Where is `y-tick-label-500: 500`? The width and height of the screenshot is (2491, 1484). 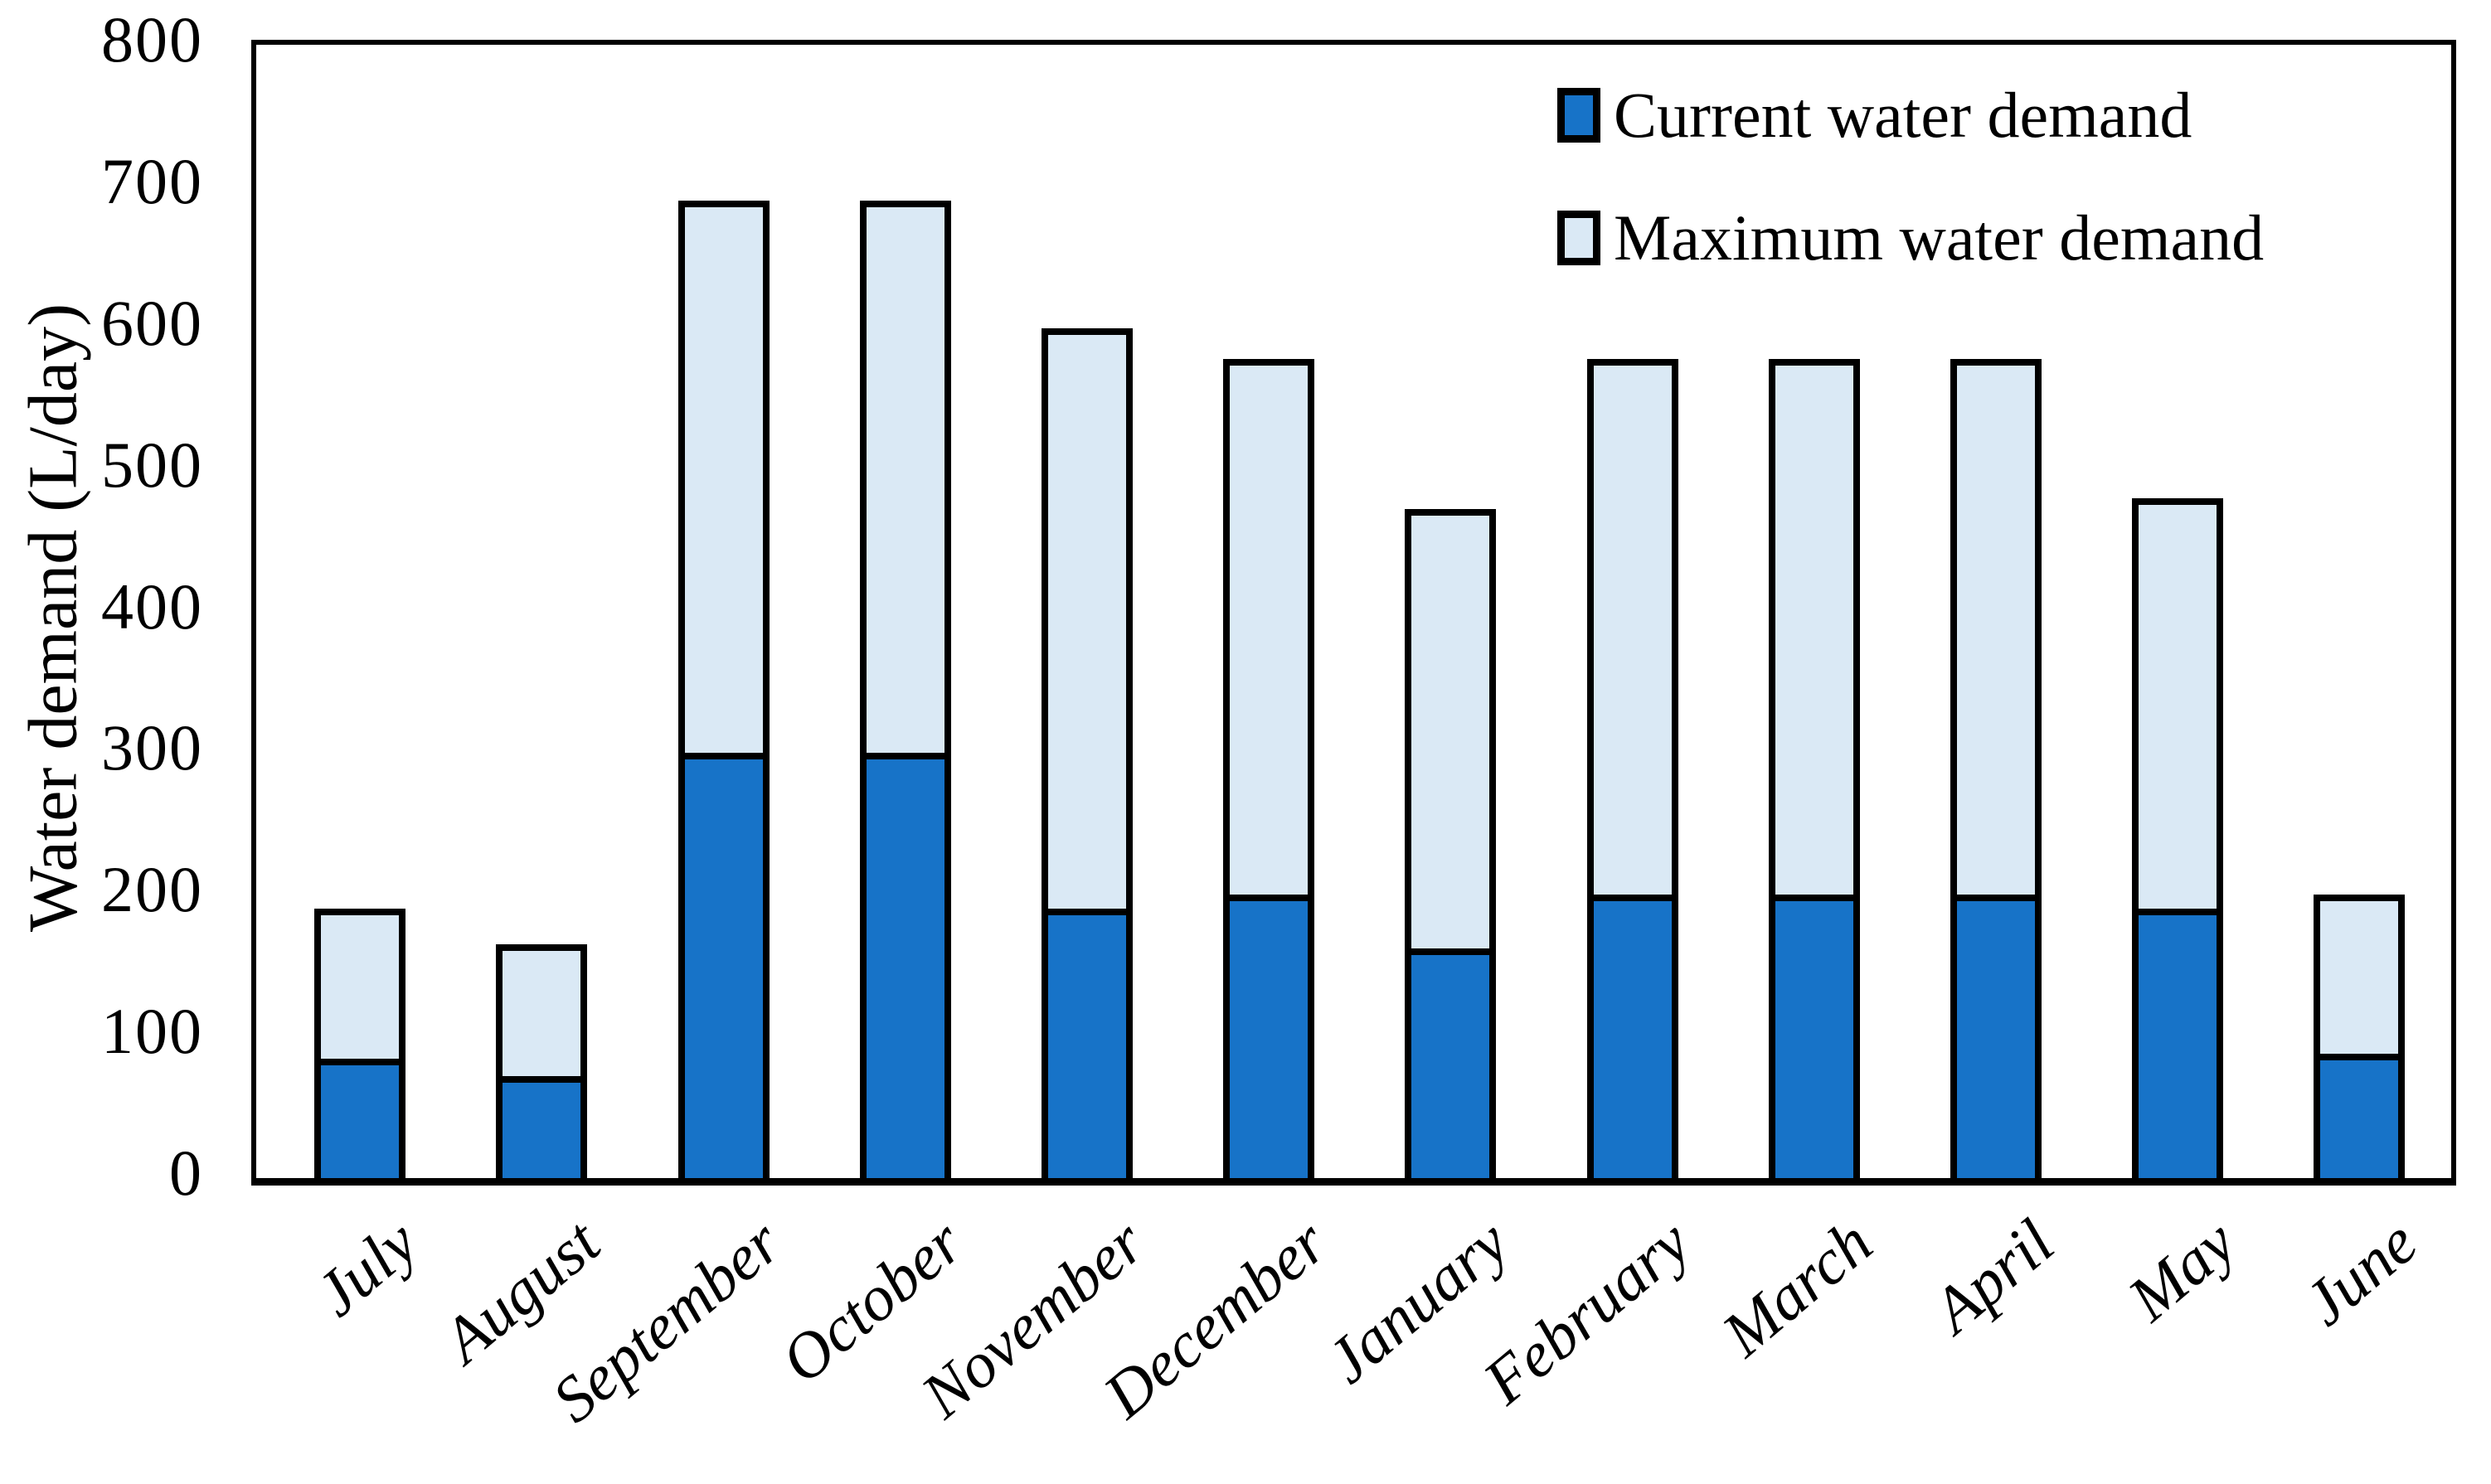
y-tick-label-500: 500 is located at coordinates (152, 465).